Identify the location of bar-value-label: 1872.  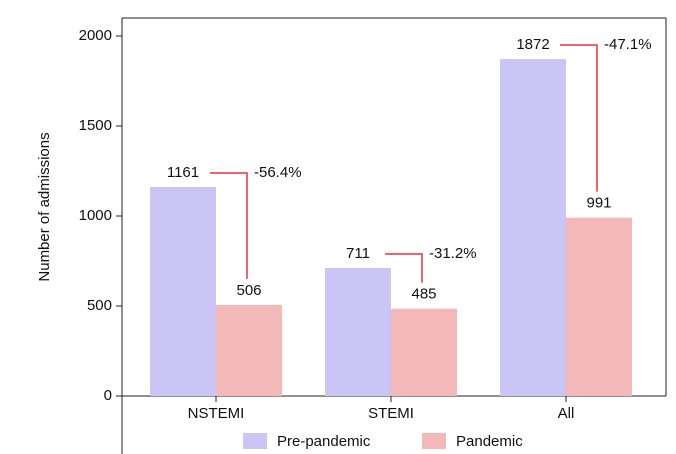
(532, 44).